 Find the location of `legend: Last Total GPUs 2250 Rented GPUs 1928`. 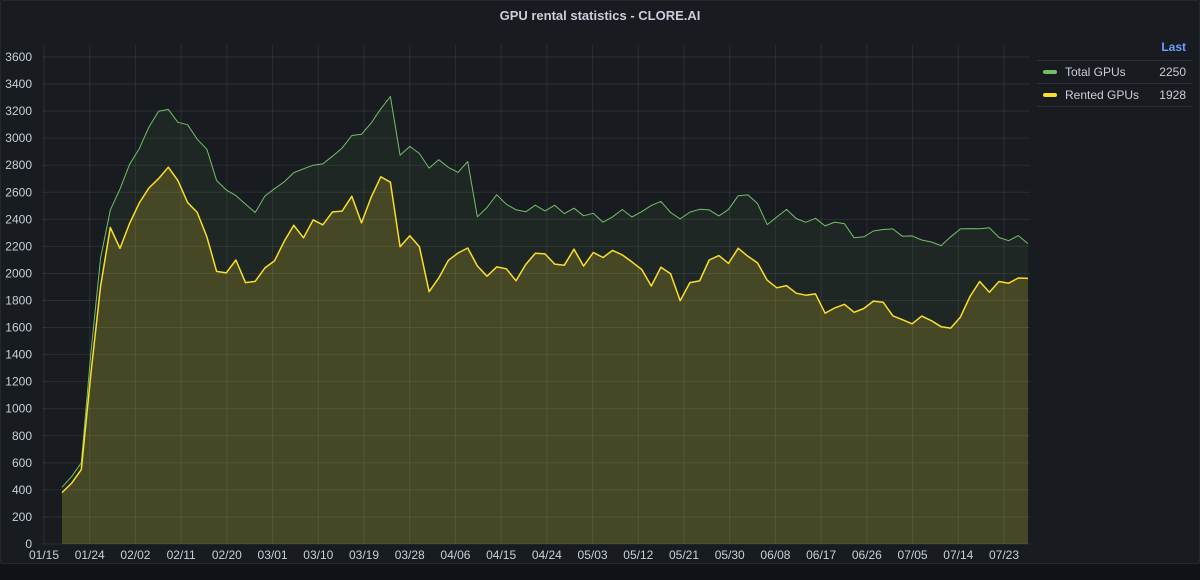

legend: Last Total GPUs 2250 Rented GPUs 1928 is located at coordinates (1114, 71).